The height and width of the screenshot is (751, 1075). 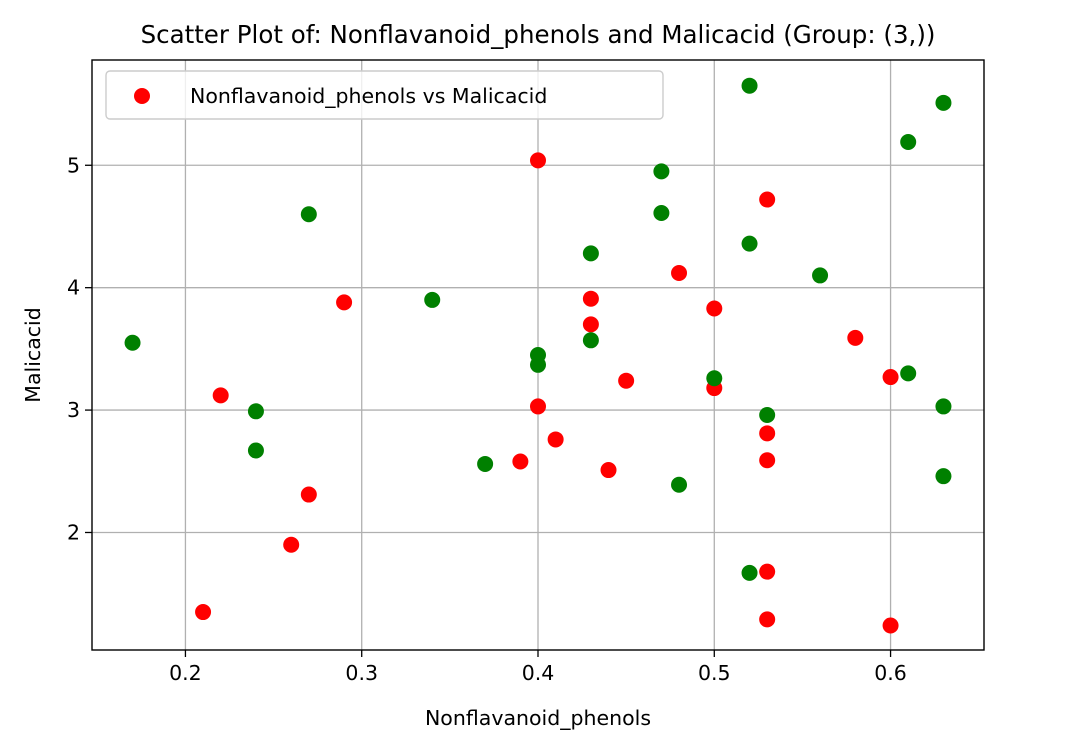 I want to click on x-axis-label: Nonflavanoid_phenols, so click(x=538, y=718).